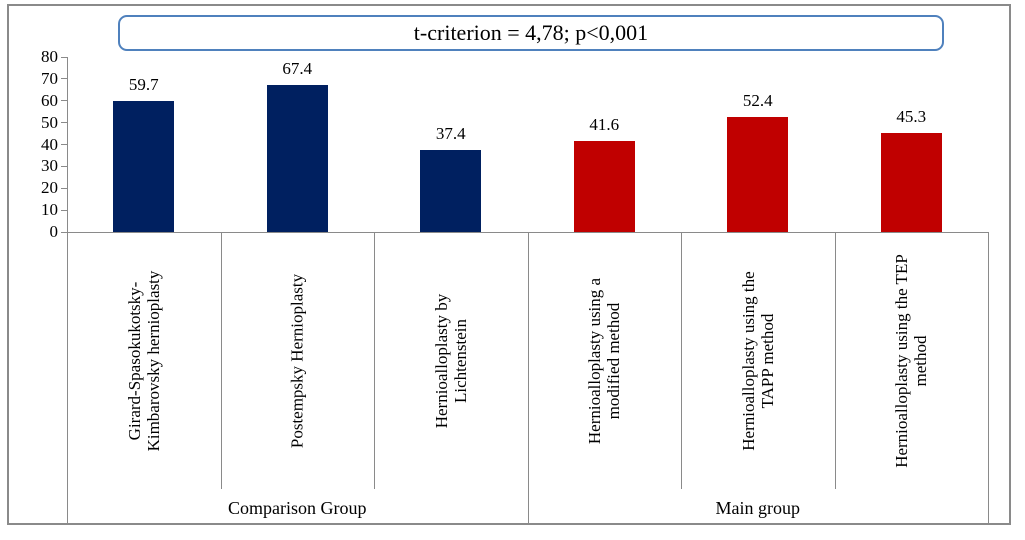 Image resolution: width=1025 pixels, height=540 pixels. Describe the element at coordinates (143, 85) in the screenshot. I see `bar-value-label: 59.7` at that location.